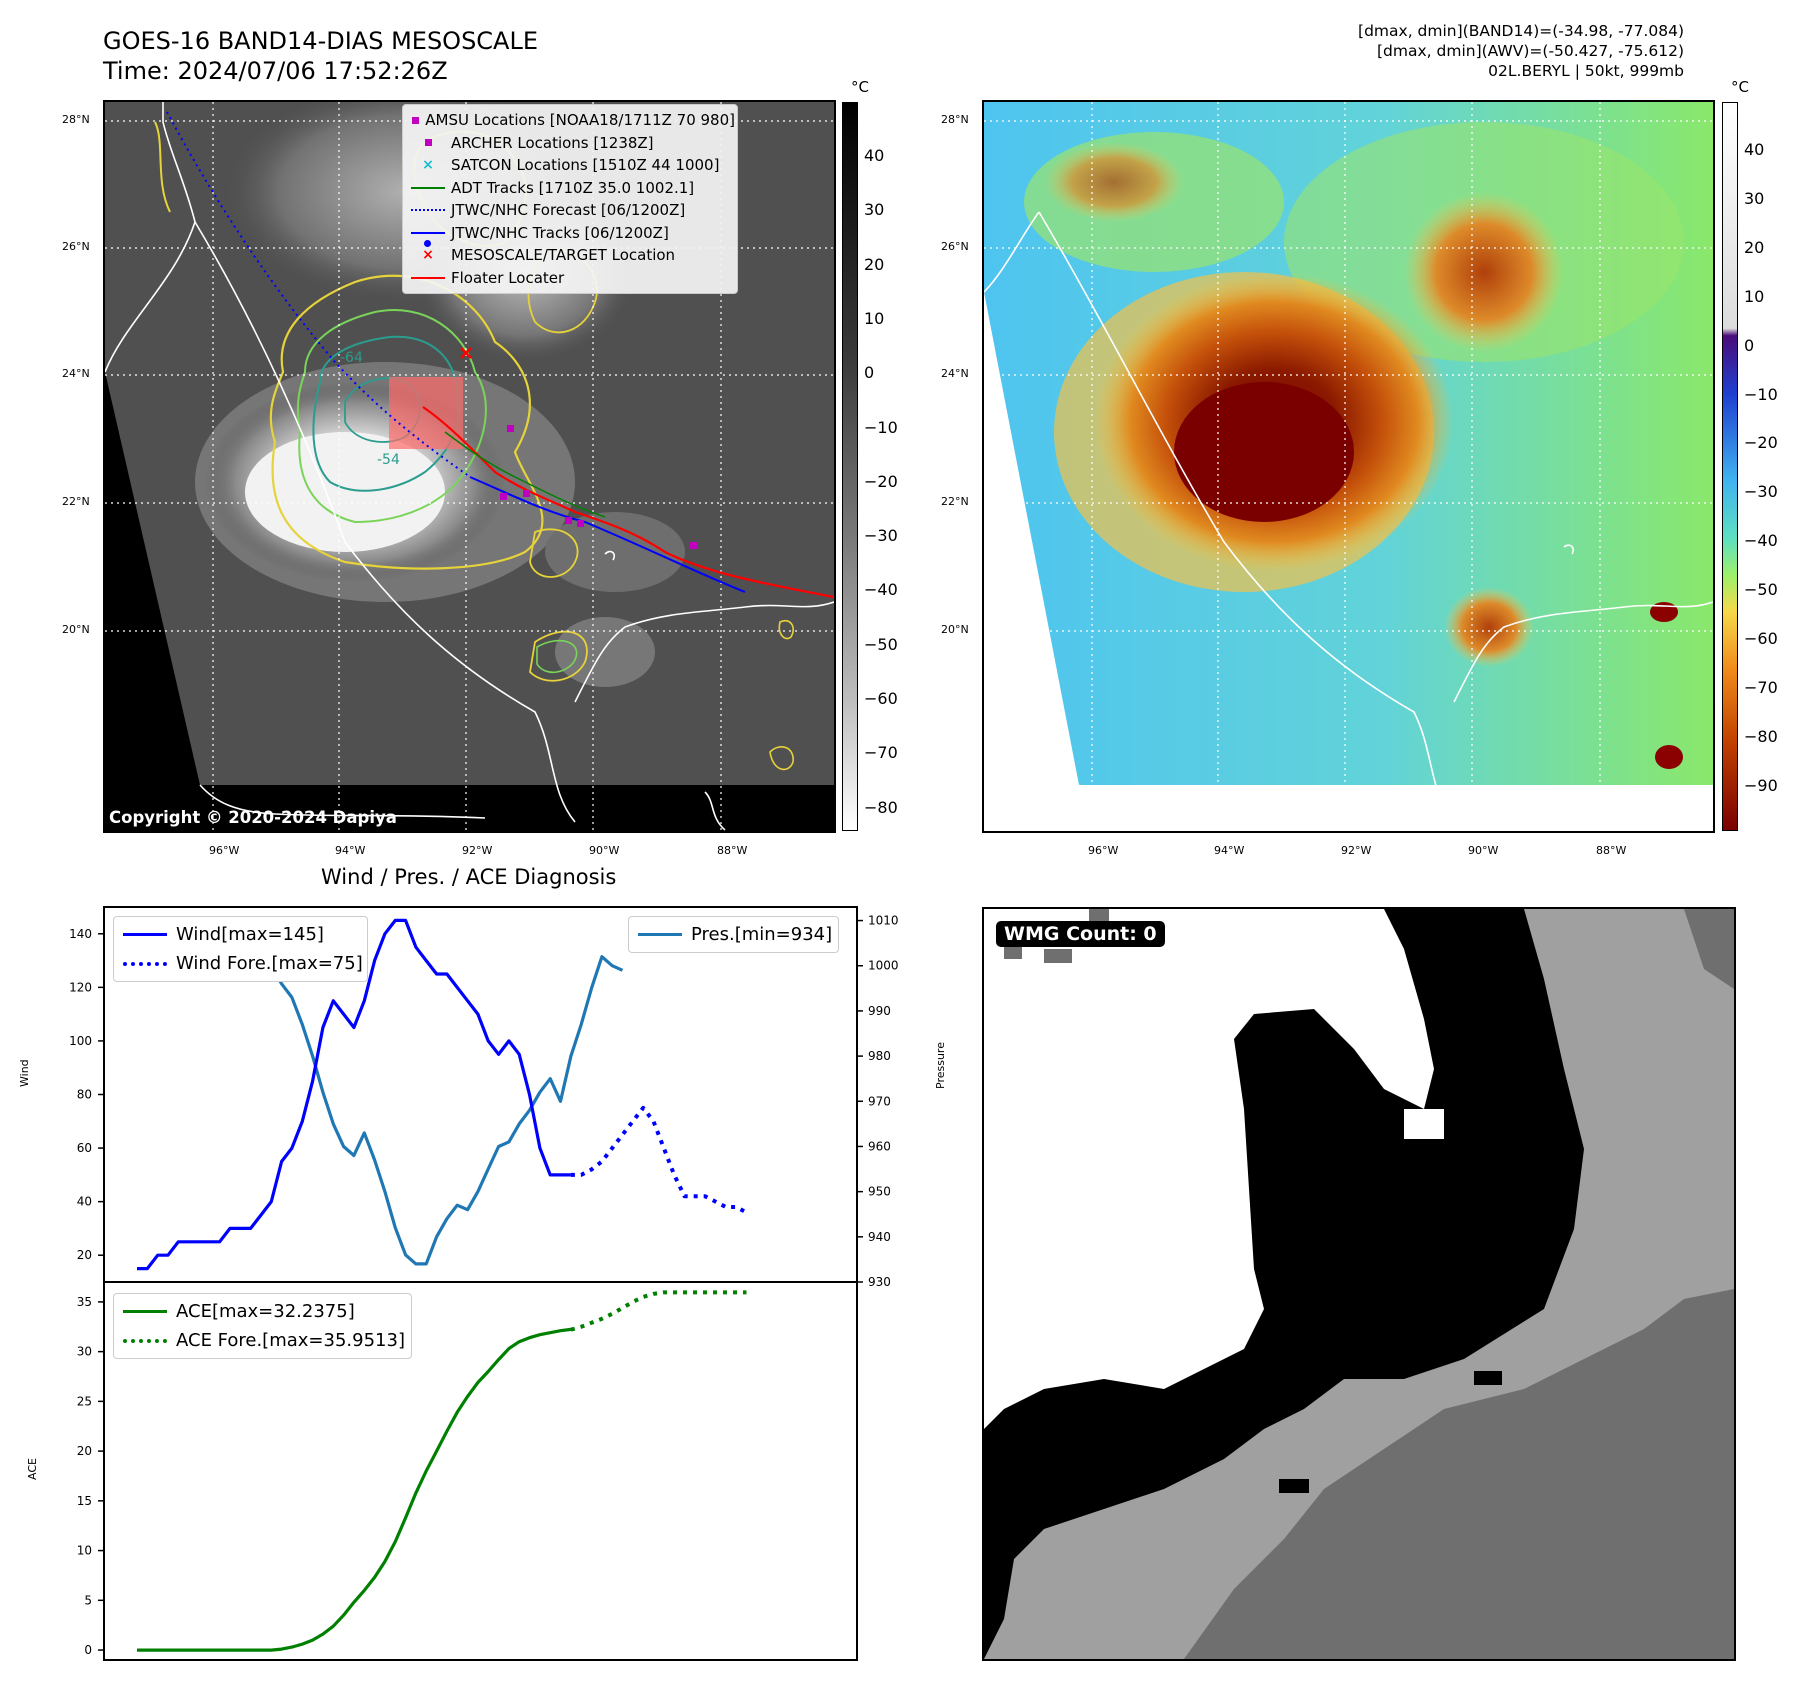  Describe the element at coordinates (549, 255) in the screenshot. I see `legend-item-target: × MESOSCALE/TARGET Location` at that location.